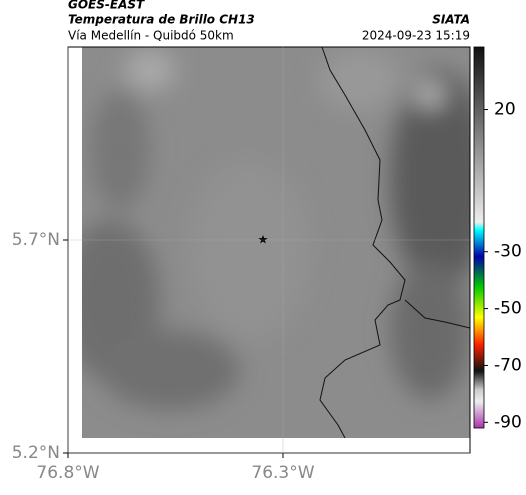 This screenshot has height=495, width=526. I want to click on location-marker: ★, so click(263, 240).